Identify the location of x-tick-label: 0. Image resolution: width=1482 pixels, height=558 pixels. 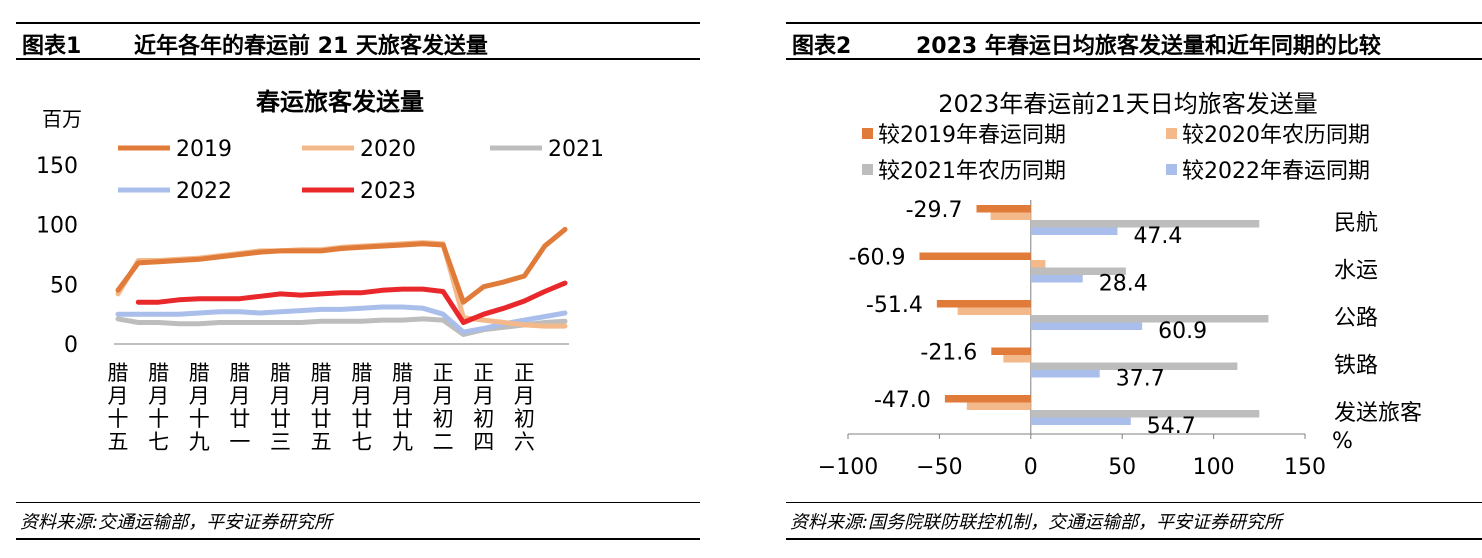
(1031, 467).